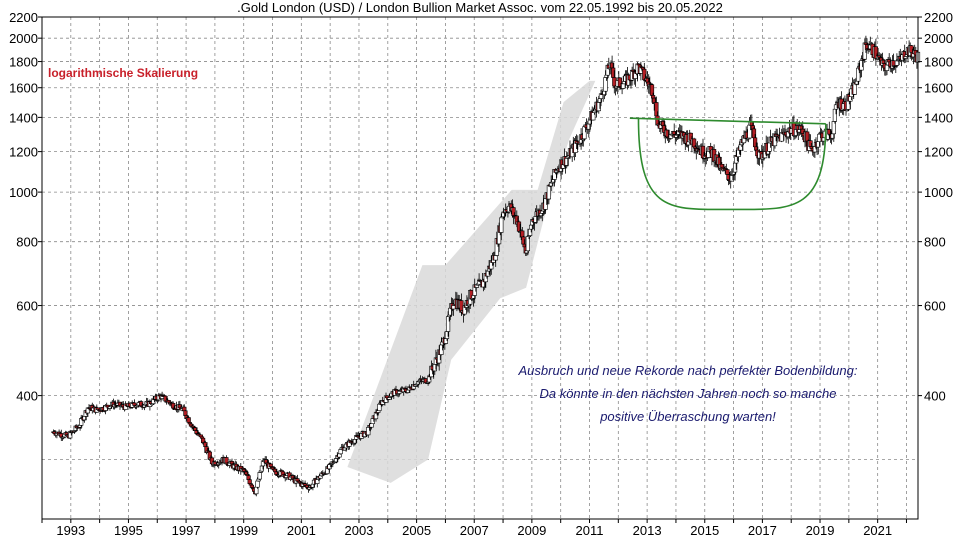 The width and height of the screenshot is (960, 540). Describe the element at coordinates (938, 152) in the screenshot. I see `y-tick-label-right: 1200` at that location.